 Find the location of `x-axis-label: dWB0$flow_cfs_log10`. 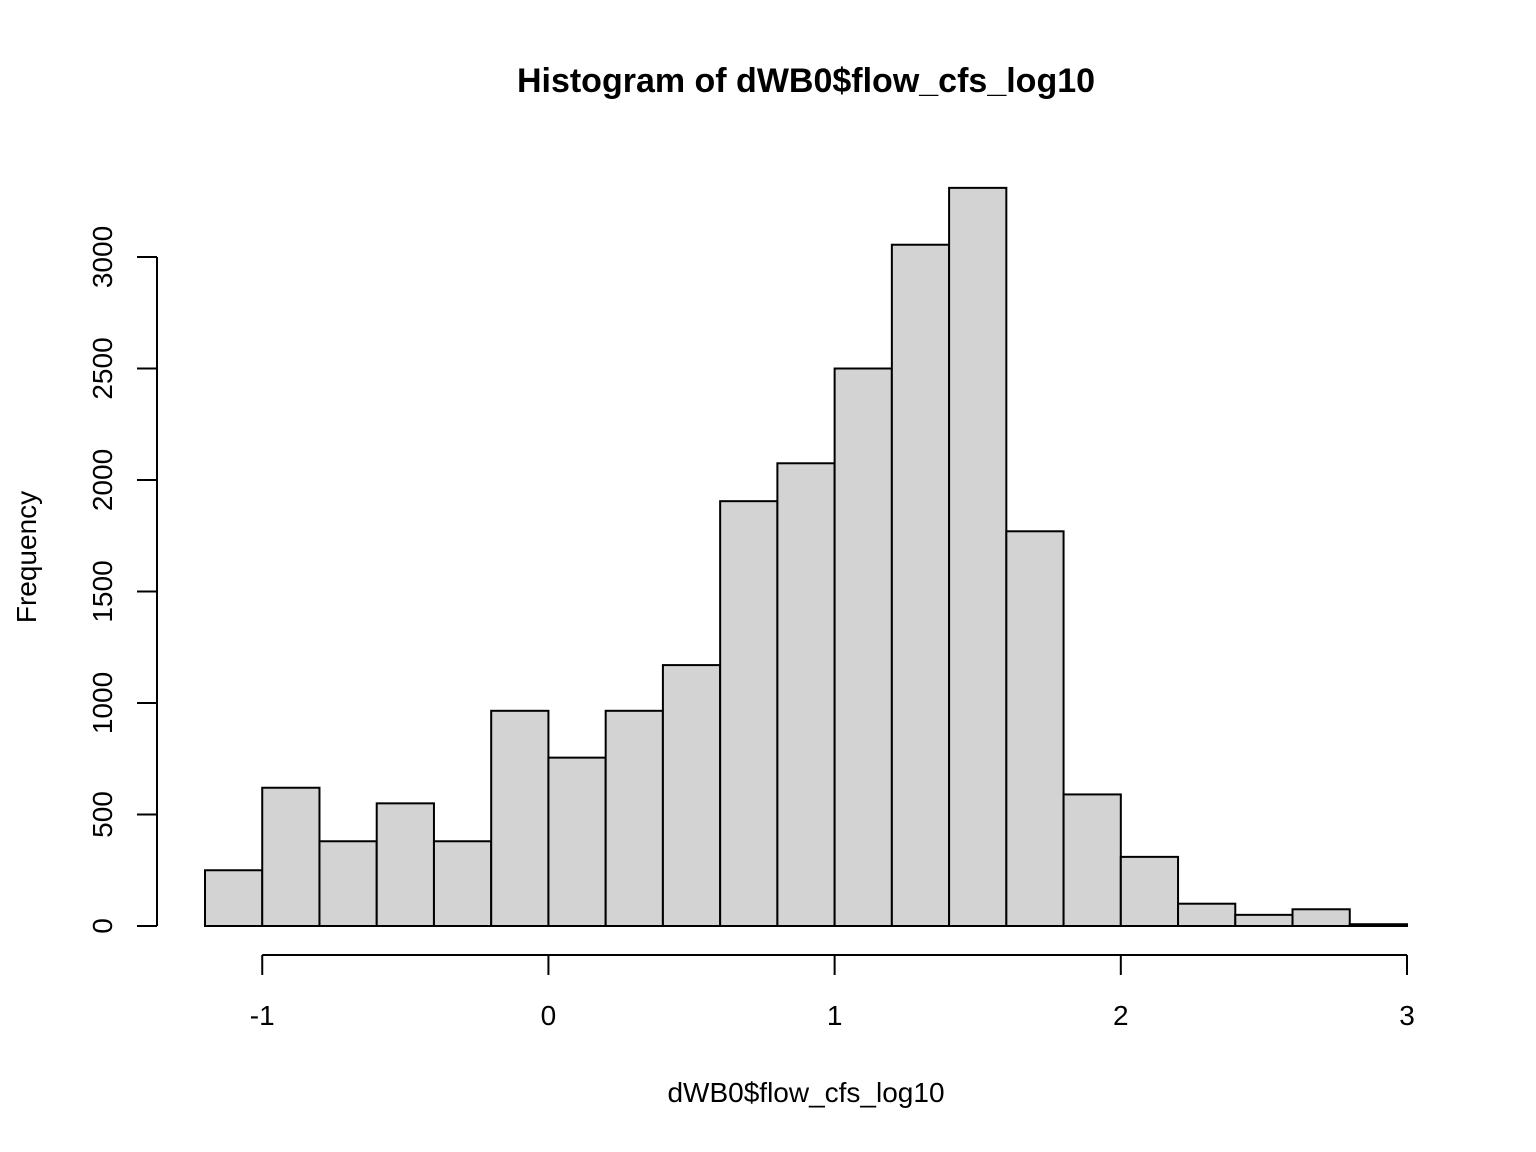

x-axis-label: dWB0$flow_cfs_log10 is located at coordinates (805, 1092).